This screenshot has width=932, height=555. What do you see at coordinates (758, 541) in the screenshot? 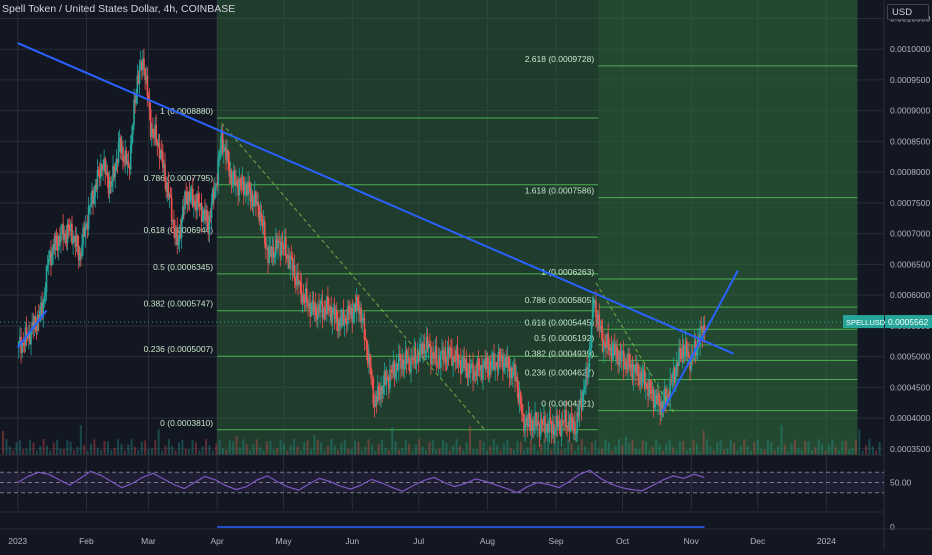
I see `time-axis-label-11: Dec` at bounding box center [758, 541].